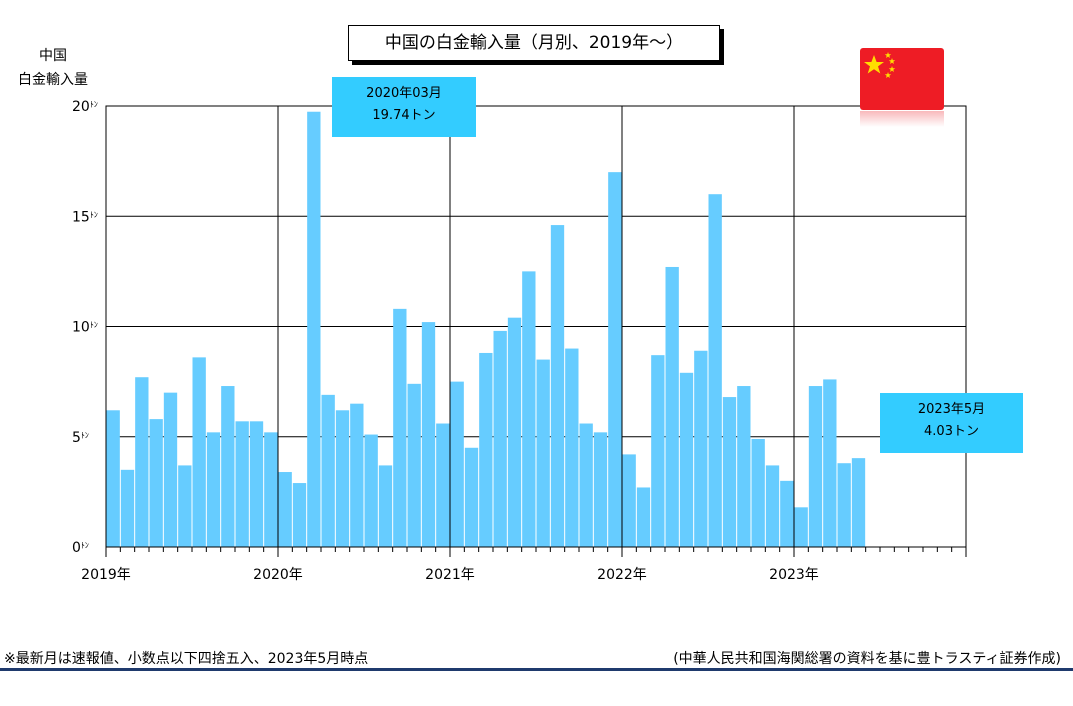  What do you see at coordinates (53, 68) in the screenshot?
I see `y-axis-label: 中国 白金輸入量` at bounding box center [53, 68].